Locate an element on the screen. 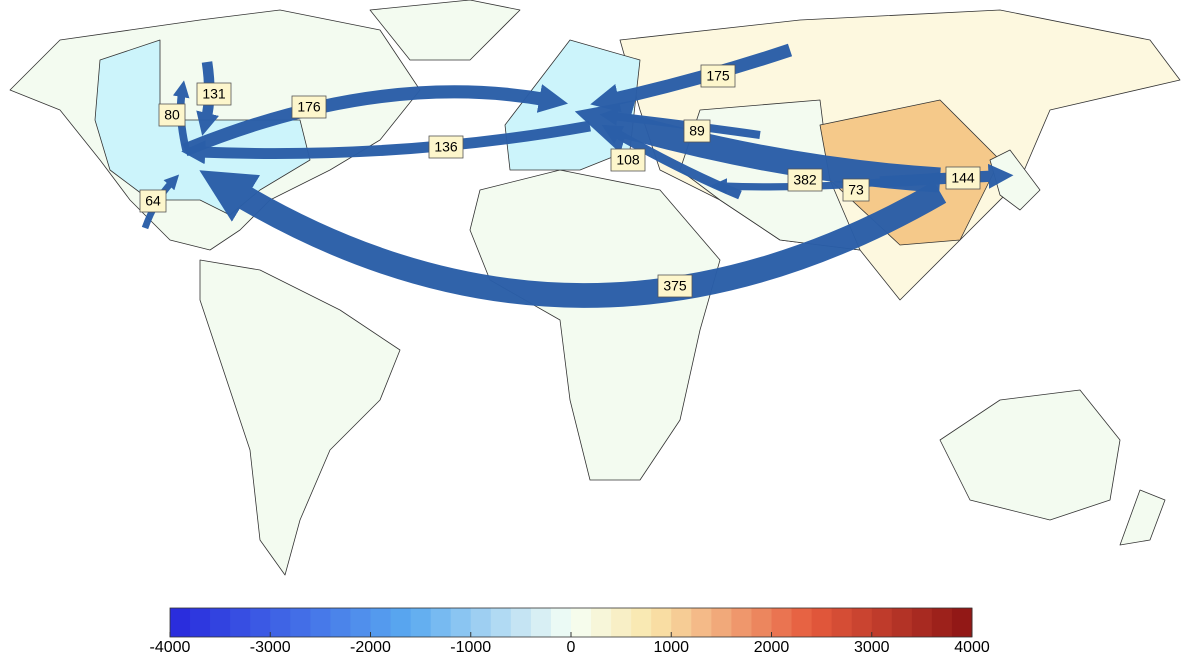  flow-label: 89 is located at coordinates (697, 131).